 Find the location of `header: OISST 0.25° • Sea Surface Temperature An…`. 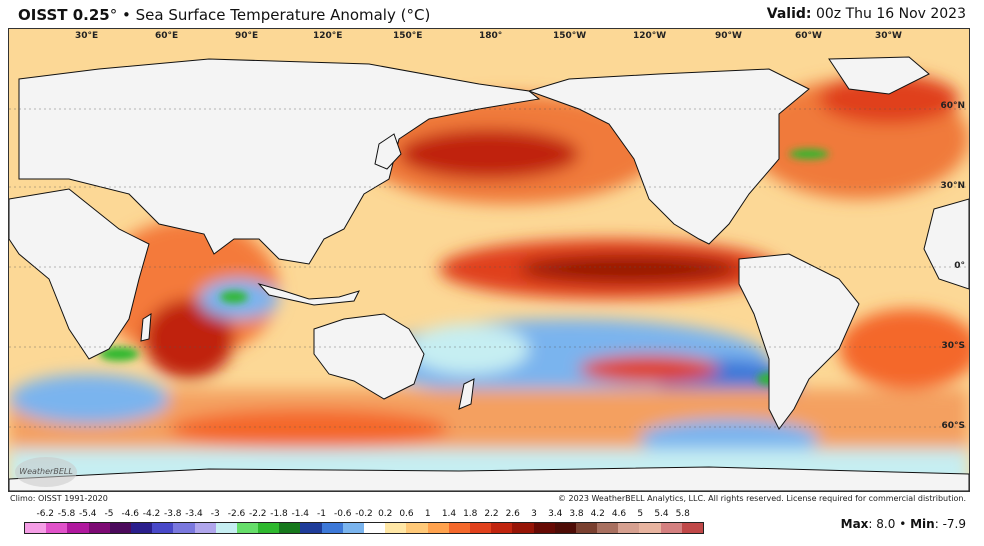

header: OISST 0.25° • Sea Surface Temperature An… is located at coordinates (492, 15).